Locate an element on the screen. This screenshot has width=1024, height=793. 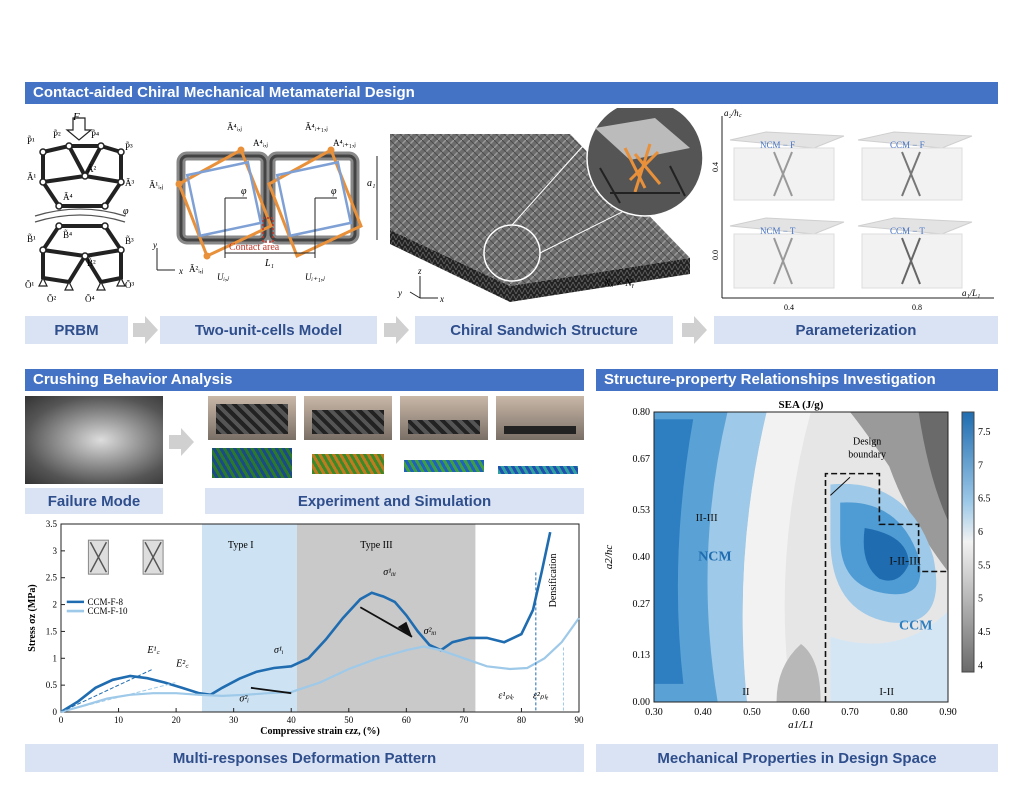
annotation-label: E¹꜀ is located at coordinates (153, 650).